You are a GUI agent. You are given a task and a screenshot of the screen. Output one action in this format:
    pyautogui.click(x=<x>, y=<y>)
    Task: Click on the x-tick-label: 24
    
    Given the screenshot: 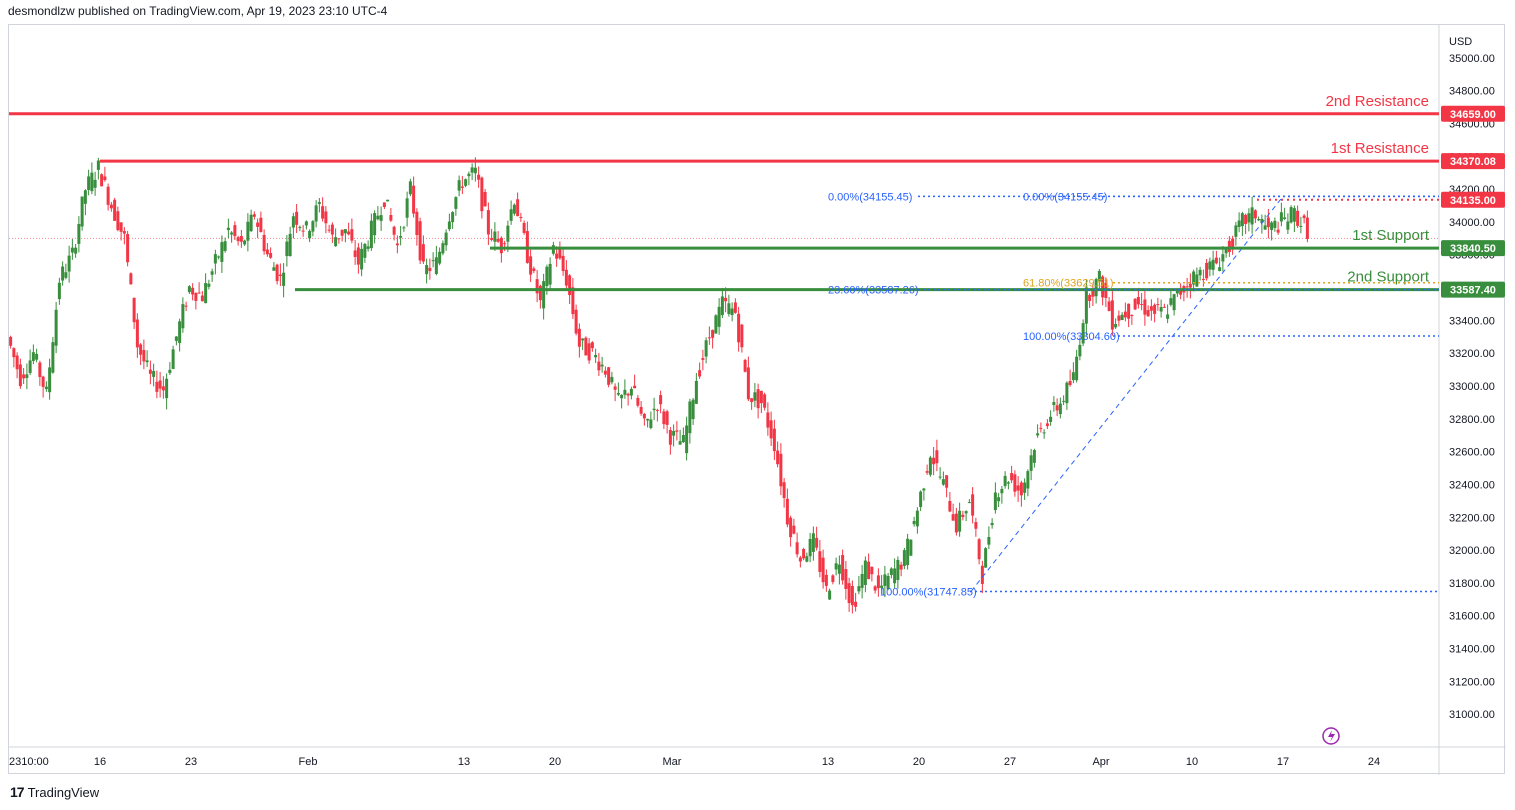 What is the action you would take?
    pyautogui.click(x=1374, y=762)
    